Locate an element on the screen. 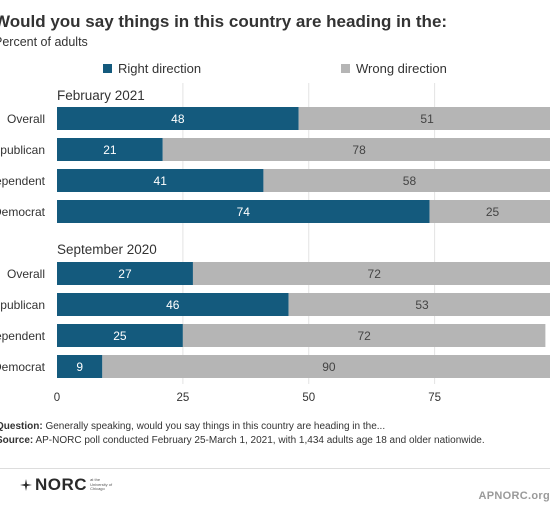 This screenshot has width=550, height=515. legend-swatch-right-direction is located at coordinates (107, 68).